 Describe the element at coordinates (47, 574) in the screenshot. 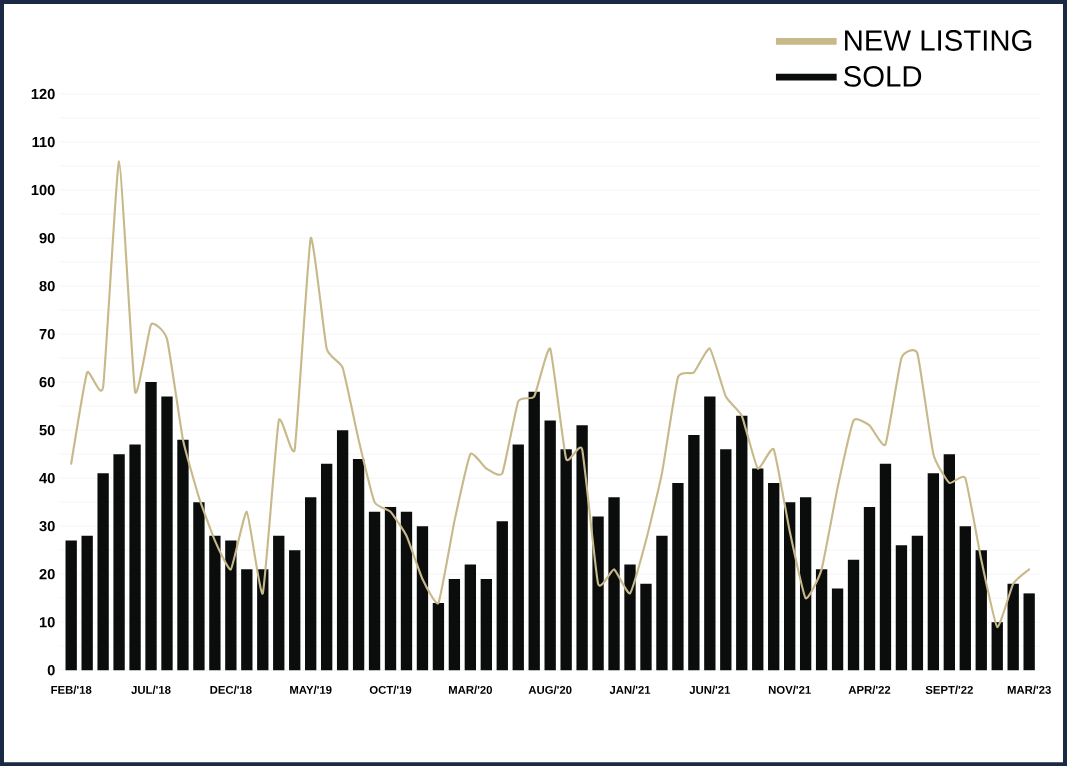

I see `y-tick-label: 20` at that location.